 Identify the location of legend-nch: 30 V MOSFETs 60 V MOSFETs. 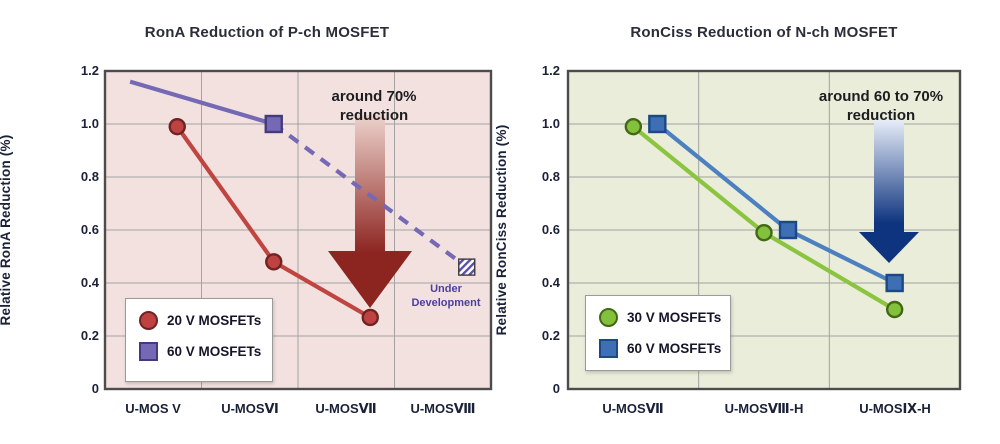
(658, 333).